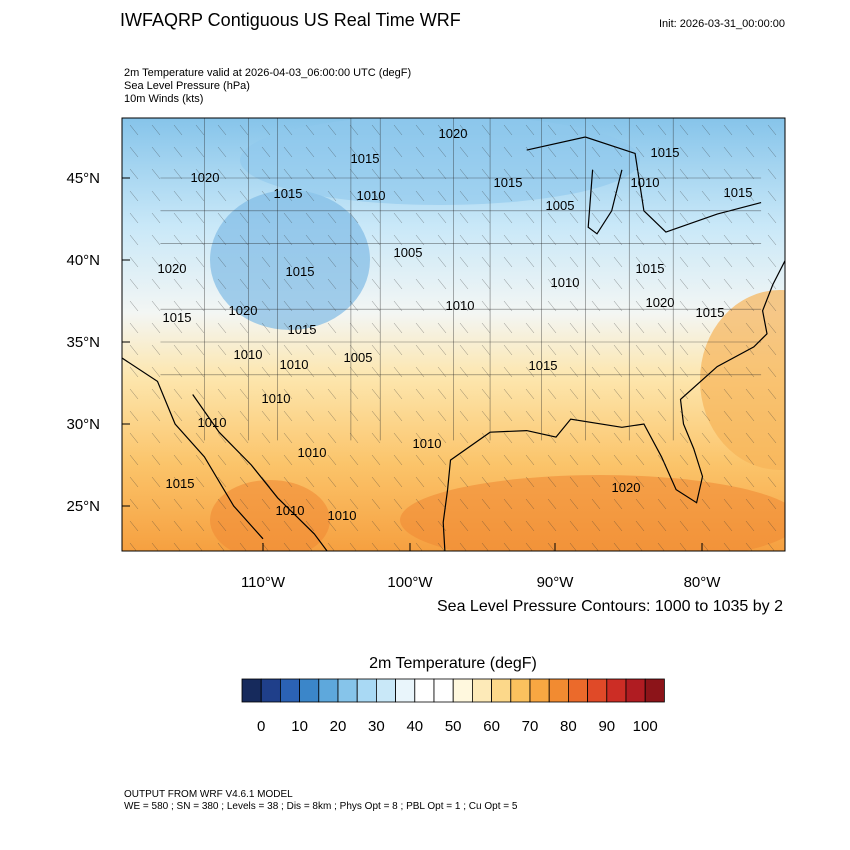 The image size is (850, 850). What do you see at coordinates (263, 582) in the screenshot?
I see `lon-label: 110°W` at bounding box center [263, 582].